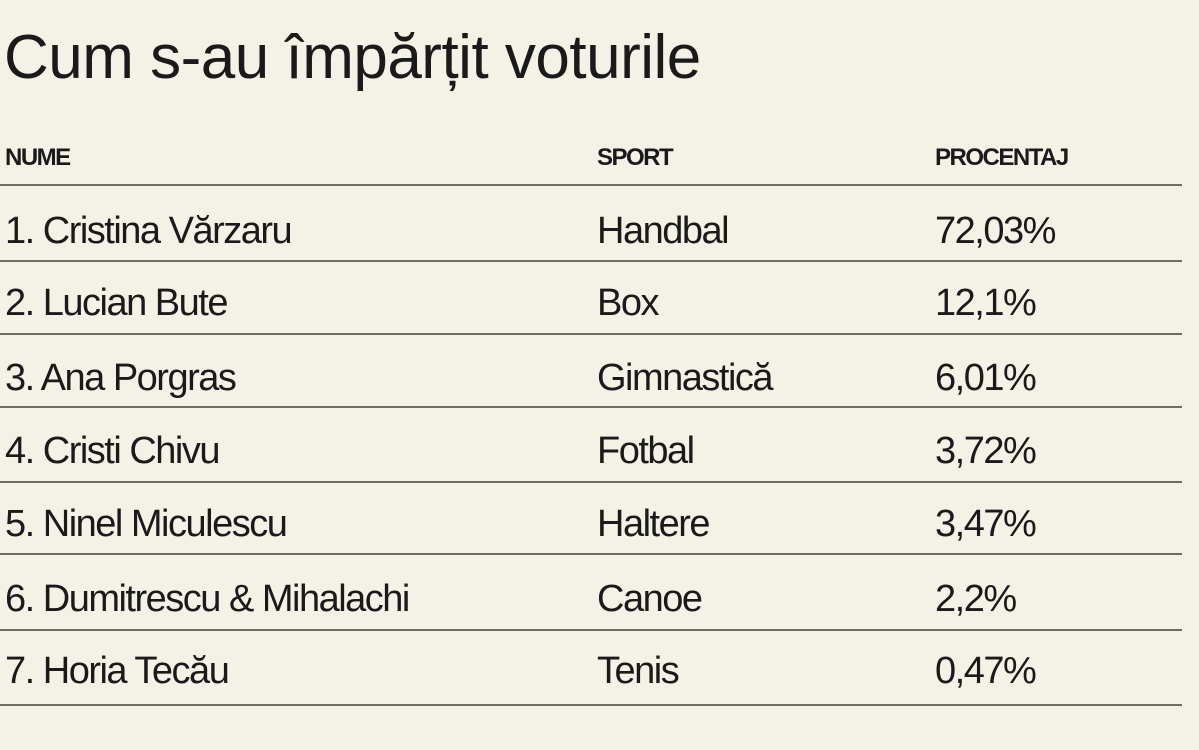 The height and width of the screenshot is (750, 1199). I want to click on table-cell: 3,72%, so click(986, 451).